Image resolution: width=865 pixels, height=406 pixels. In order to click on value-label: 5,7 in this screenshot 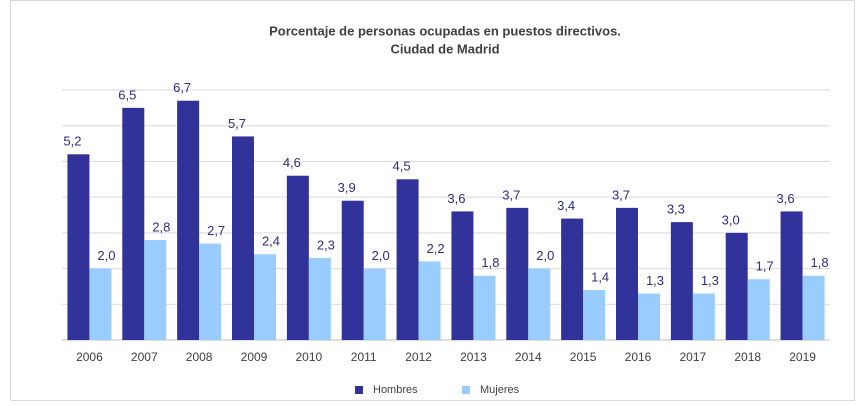, I will do `click(237, 123)`.